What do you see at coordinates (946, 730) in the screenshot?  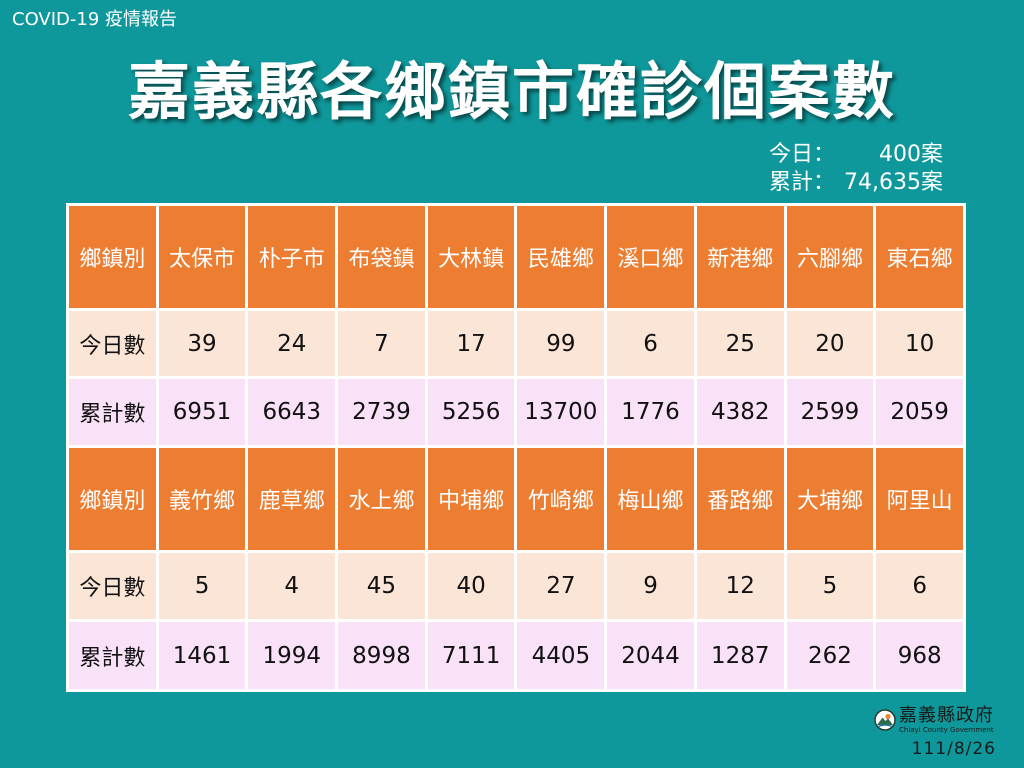 I see `org-name-en: Chiayi County Government` at bounding box center [946, 730].